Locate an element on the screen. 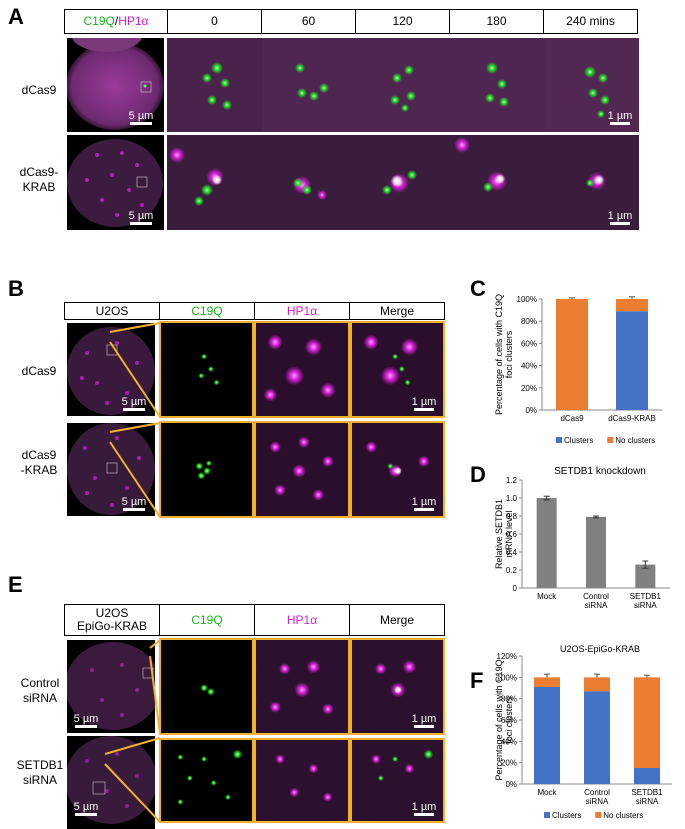 The image size is (685, 829). row-label-dcas9: dCas9 is located at coordinates (39, 90).